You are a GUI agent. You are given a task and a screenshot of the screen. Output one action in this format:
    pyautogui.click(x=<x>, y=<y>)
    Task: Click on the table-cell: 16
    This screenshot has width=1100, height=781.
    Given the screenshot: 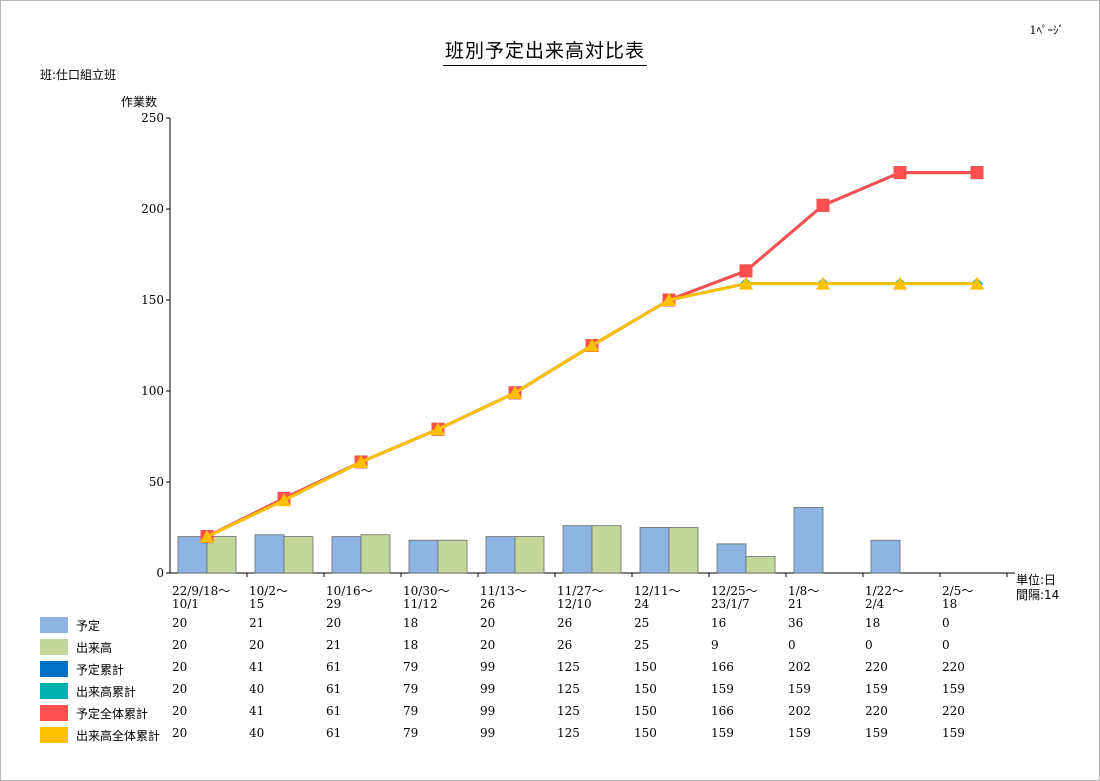 What is the action you would take?
    pyautogui.click(x=719, y=623)
    